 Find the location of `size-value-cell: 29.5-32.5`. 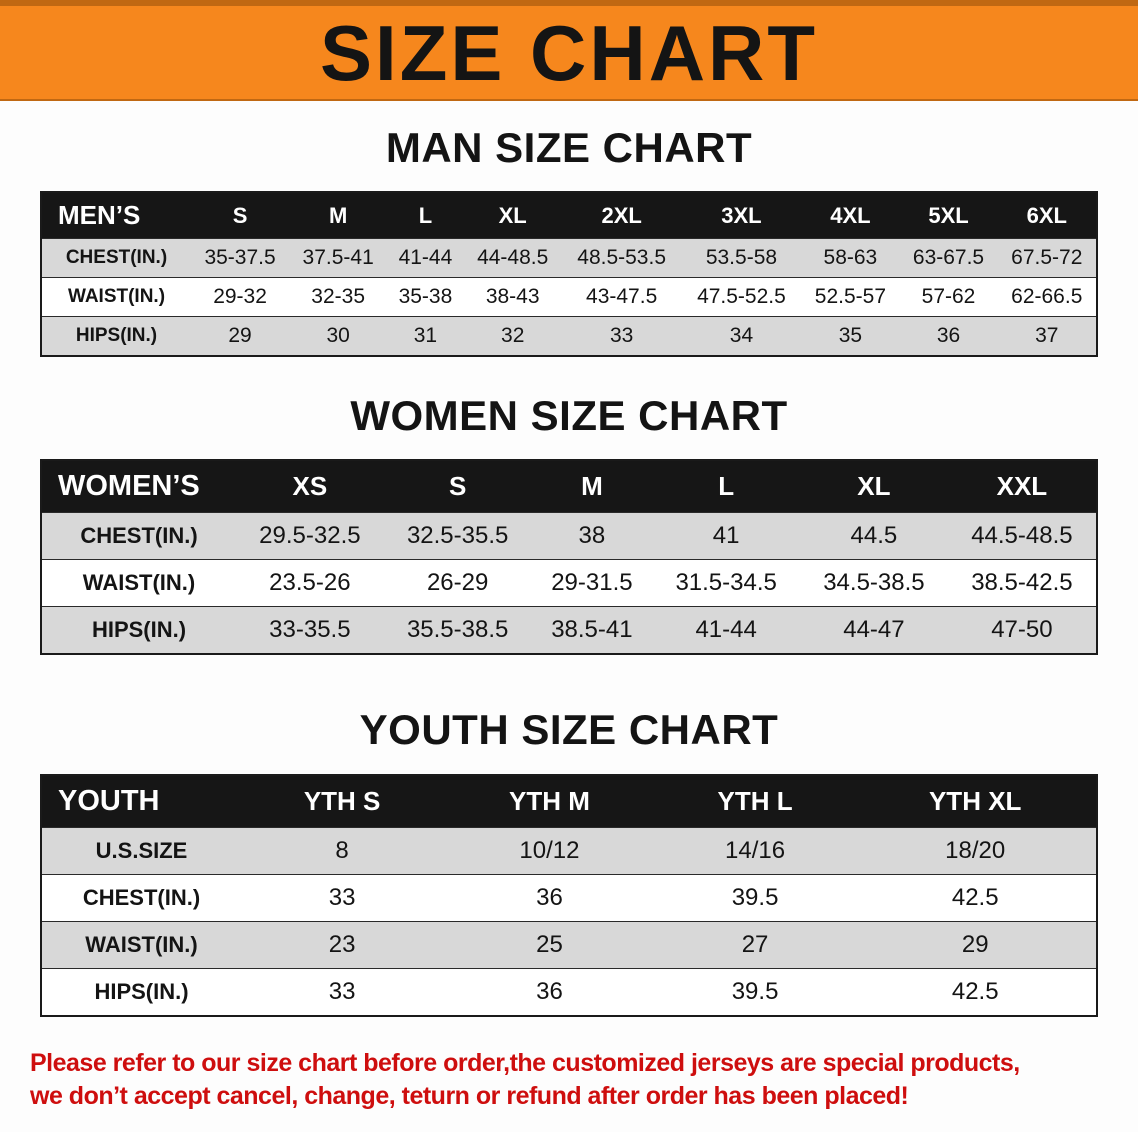

size-value-cell: 29.5-32.5 is located at coordinates (310, 536).